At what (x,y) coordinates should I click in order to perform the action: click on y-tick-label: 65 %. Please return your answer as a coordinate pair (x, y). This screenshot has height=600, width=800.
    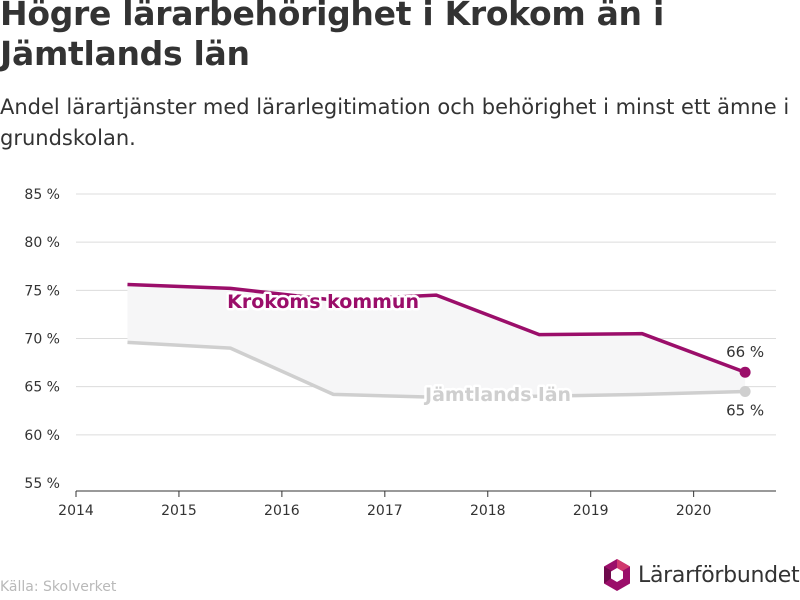
    Looking at the image, I should click on (42, 388).